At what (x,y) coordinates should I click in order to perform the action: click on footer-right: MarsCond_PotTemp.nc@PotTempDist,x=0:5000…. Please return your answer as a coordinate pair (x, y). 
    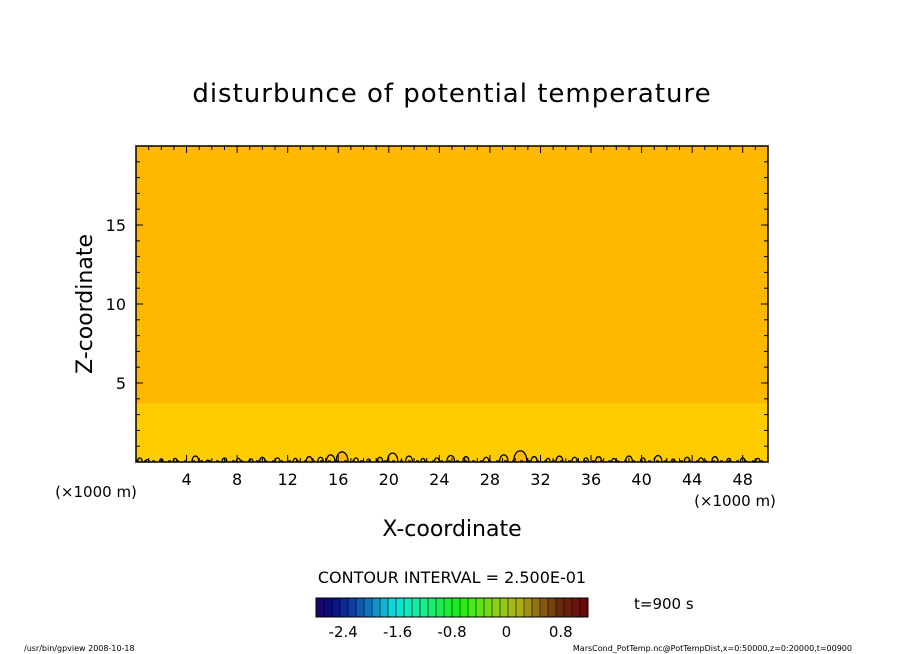
    Looking at the image, I should click on (712, 648).